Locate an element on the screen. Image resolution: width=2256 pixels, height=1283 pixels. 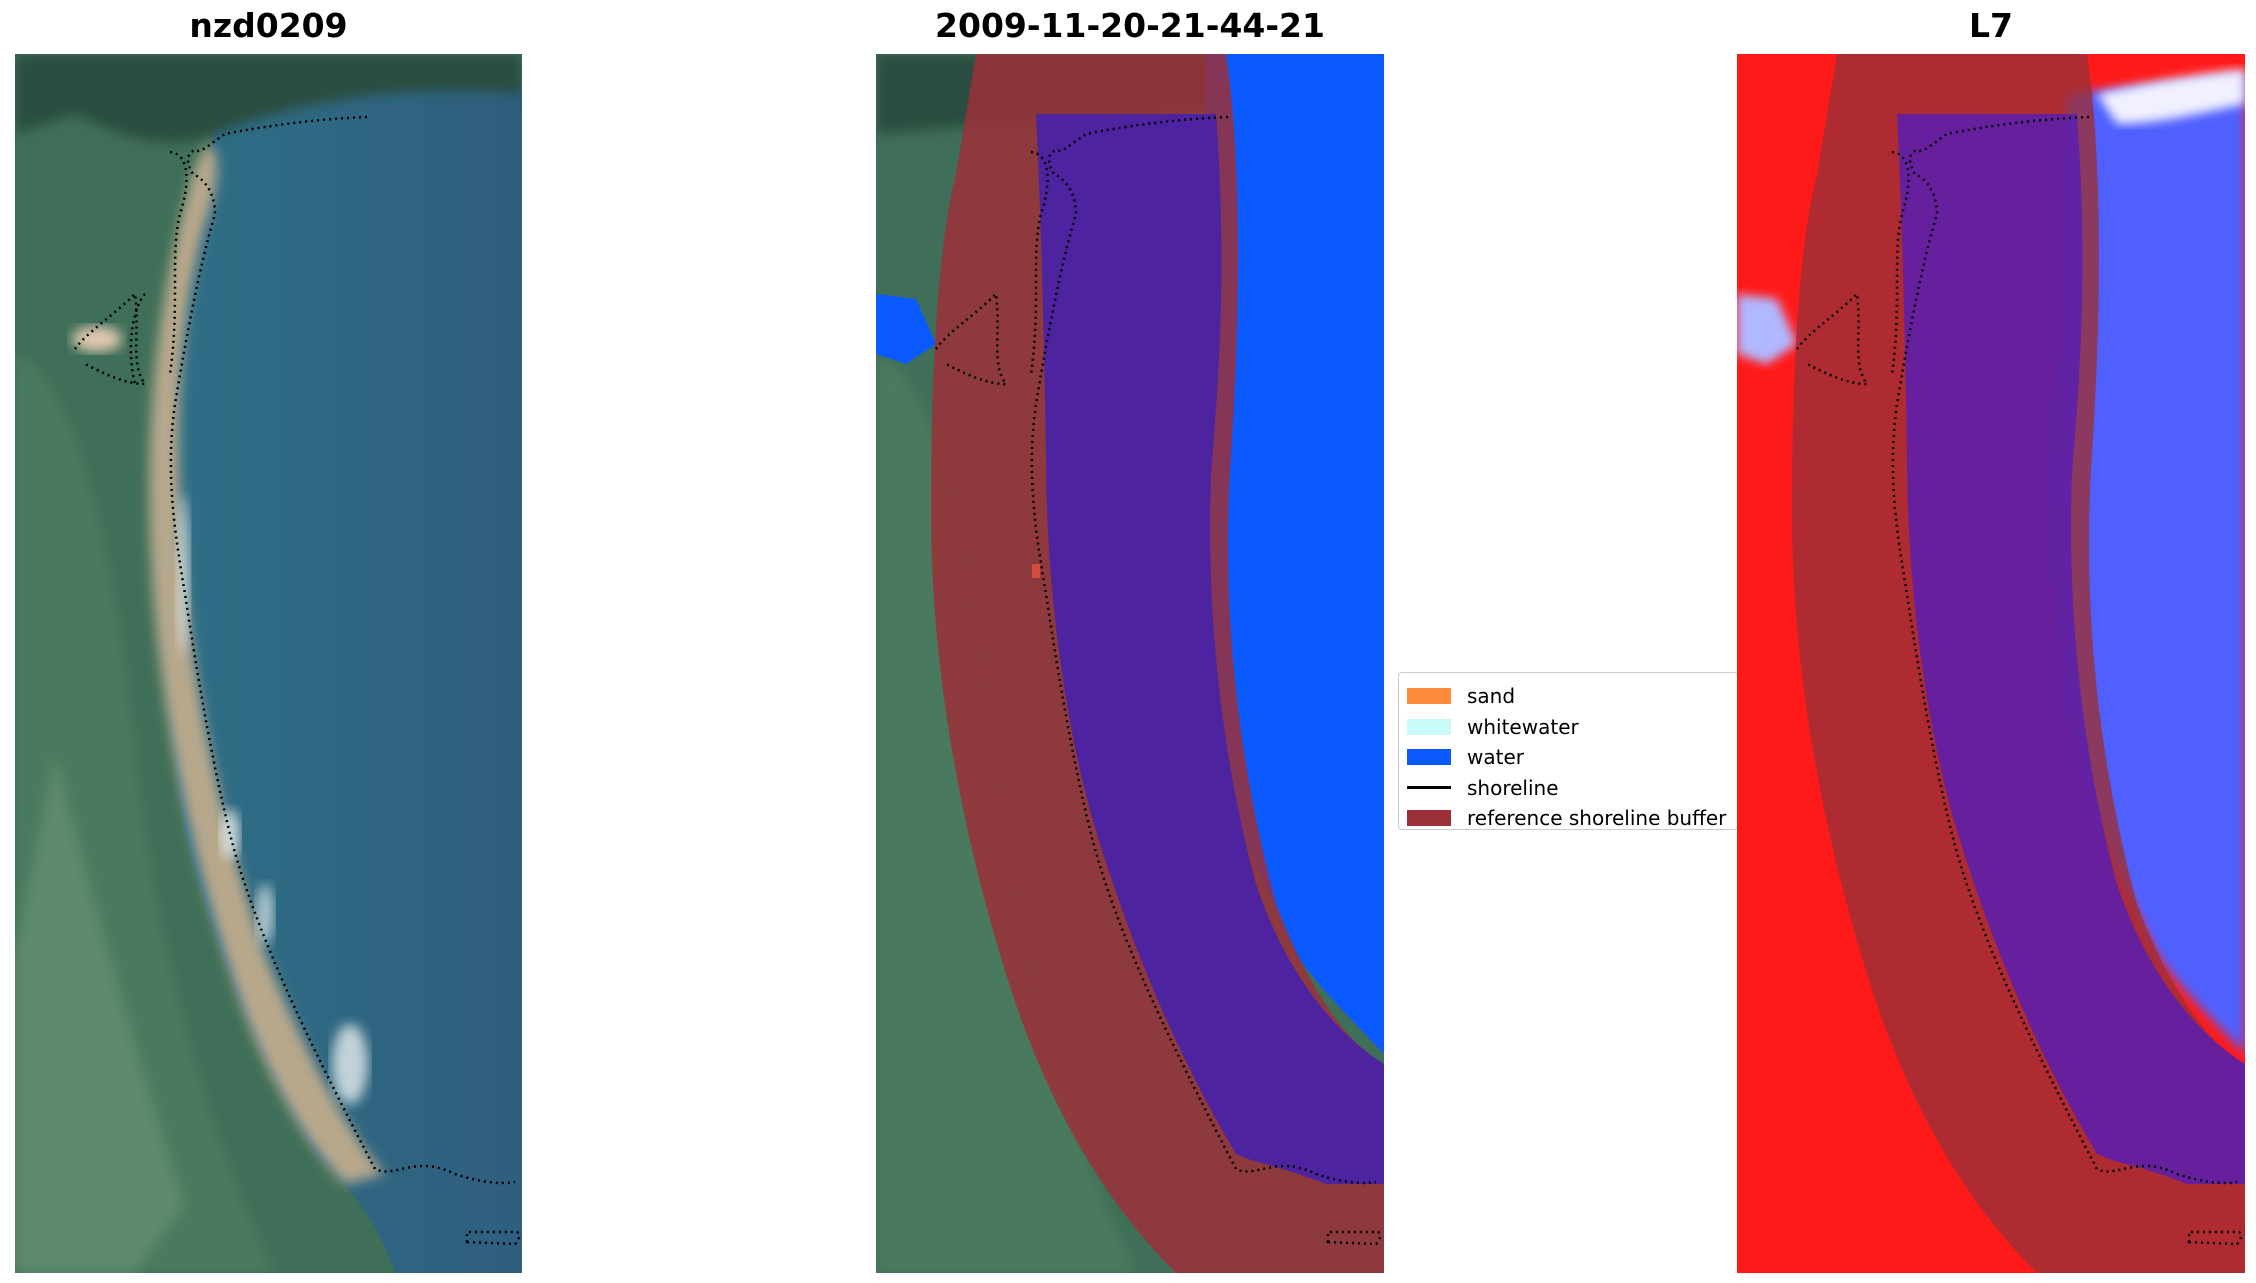
legend-item-shoreline: shoreline is located at coordinates (1572, 788).